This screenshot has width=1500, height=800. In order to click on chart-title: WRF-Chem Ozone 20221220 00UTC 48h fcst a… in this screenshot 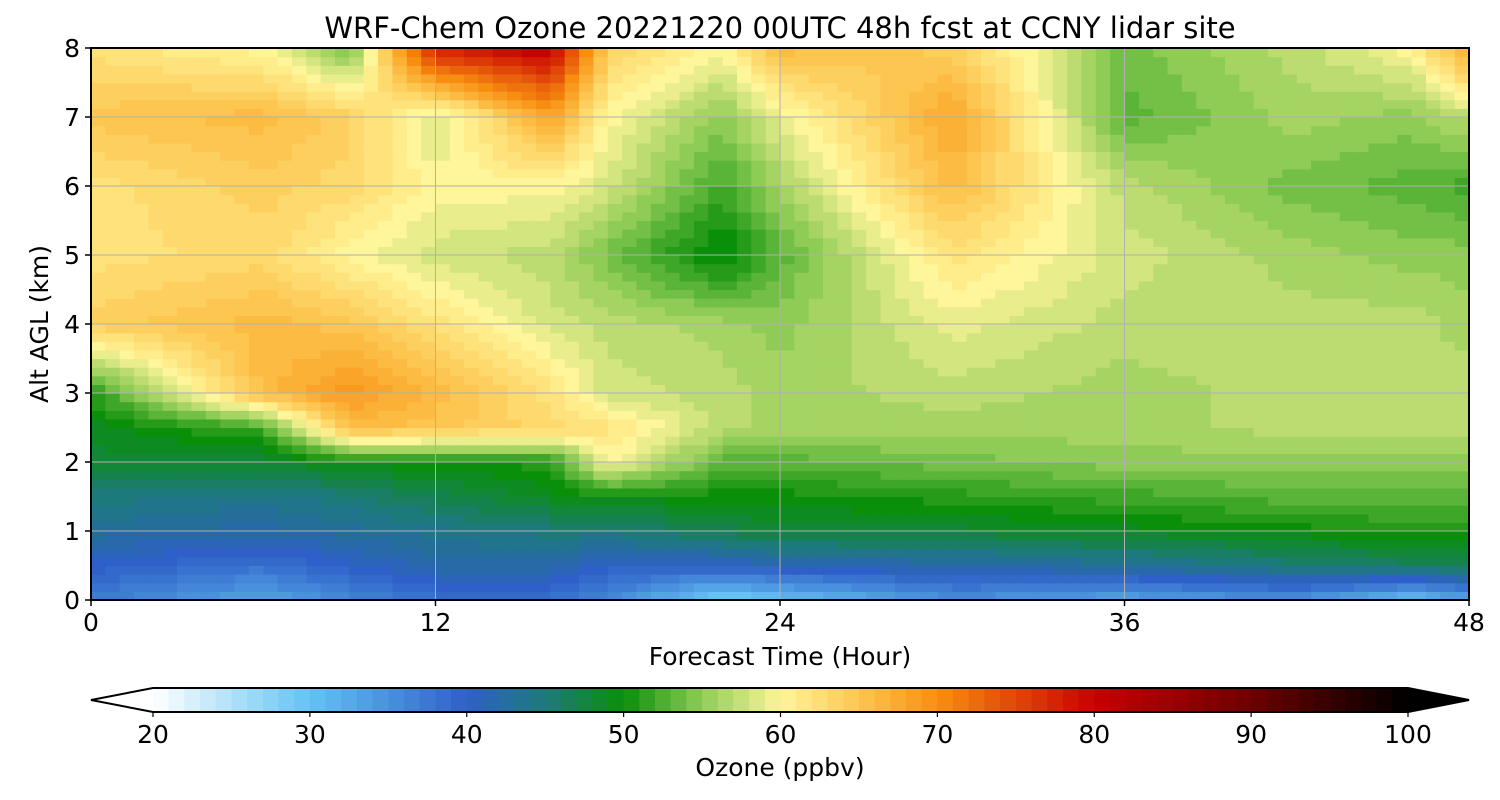, I will do `click(779, 28)`.